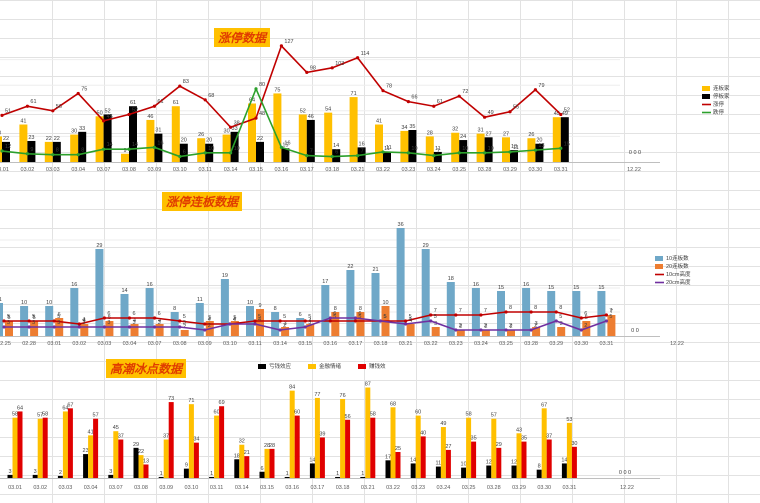  Describe the element at coordinates (393, 488) in the screenshot. I see `x-tick-label: 03.22` at that location.